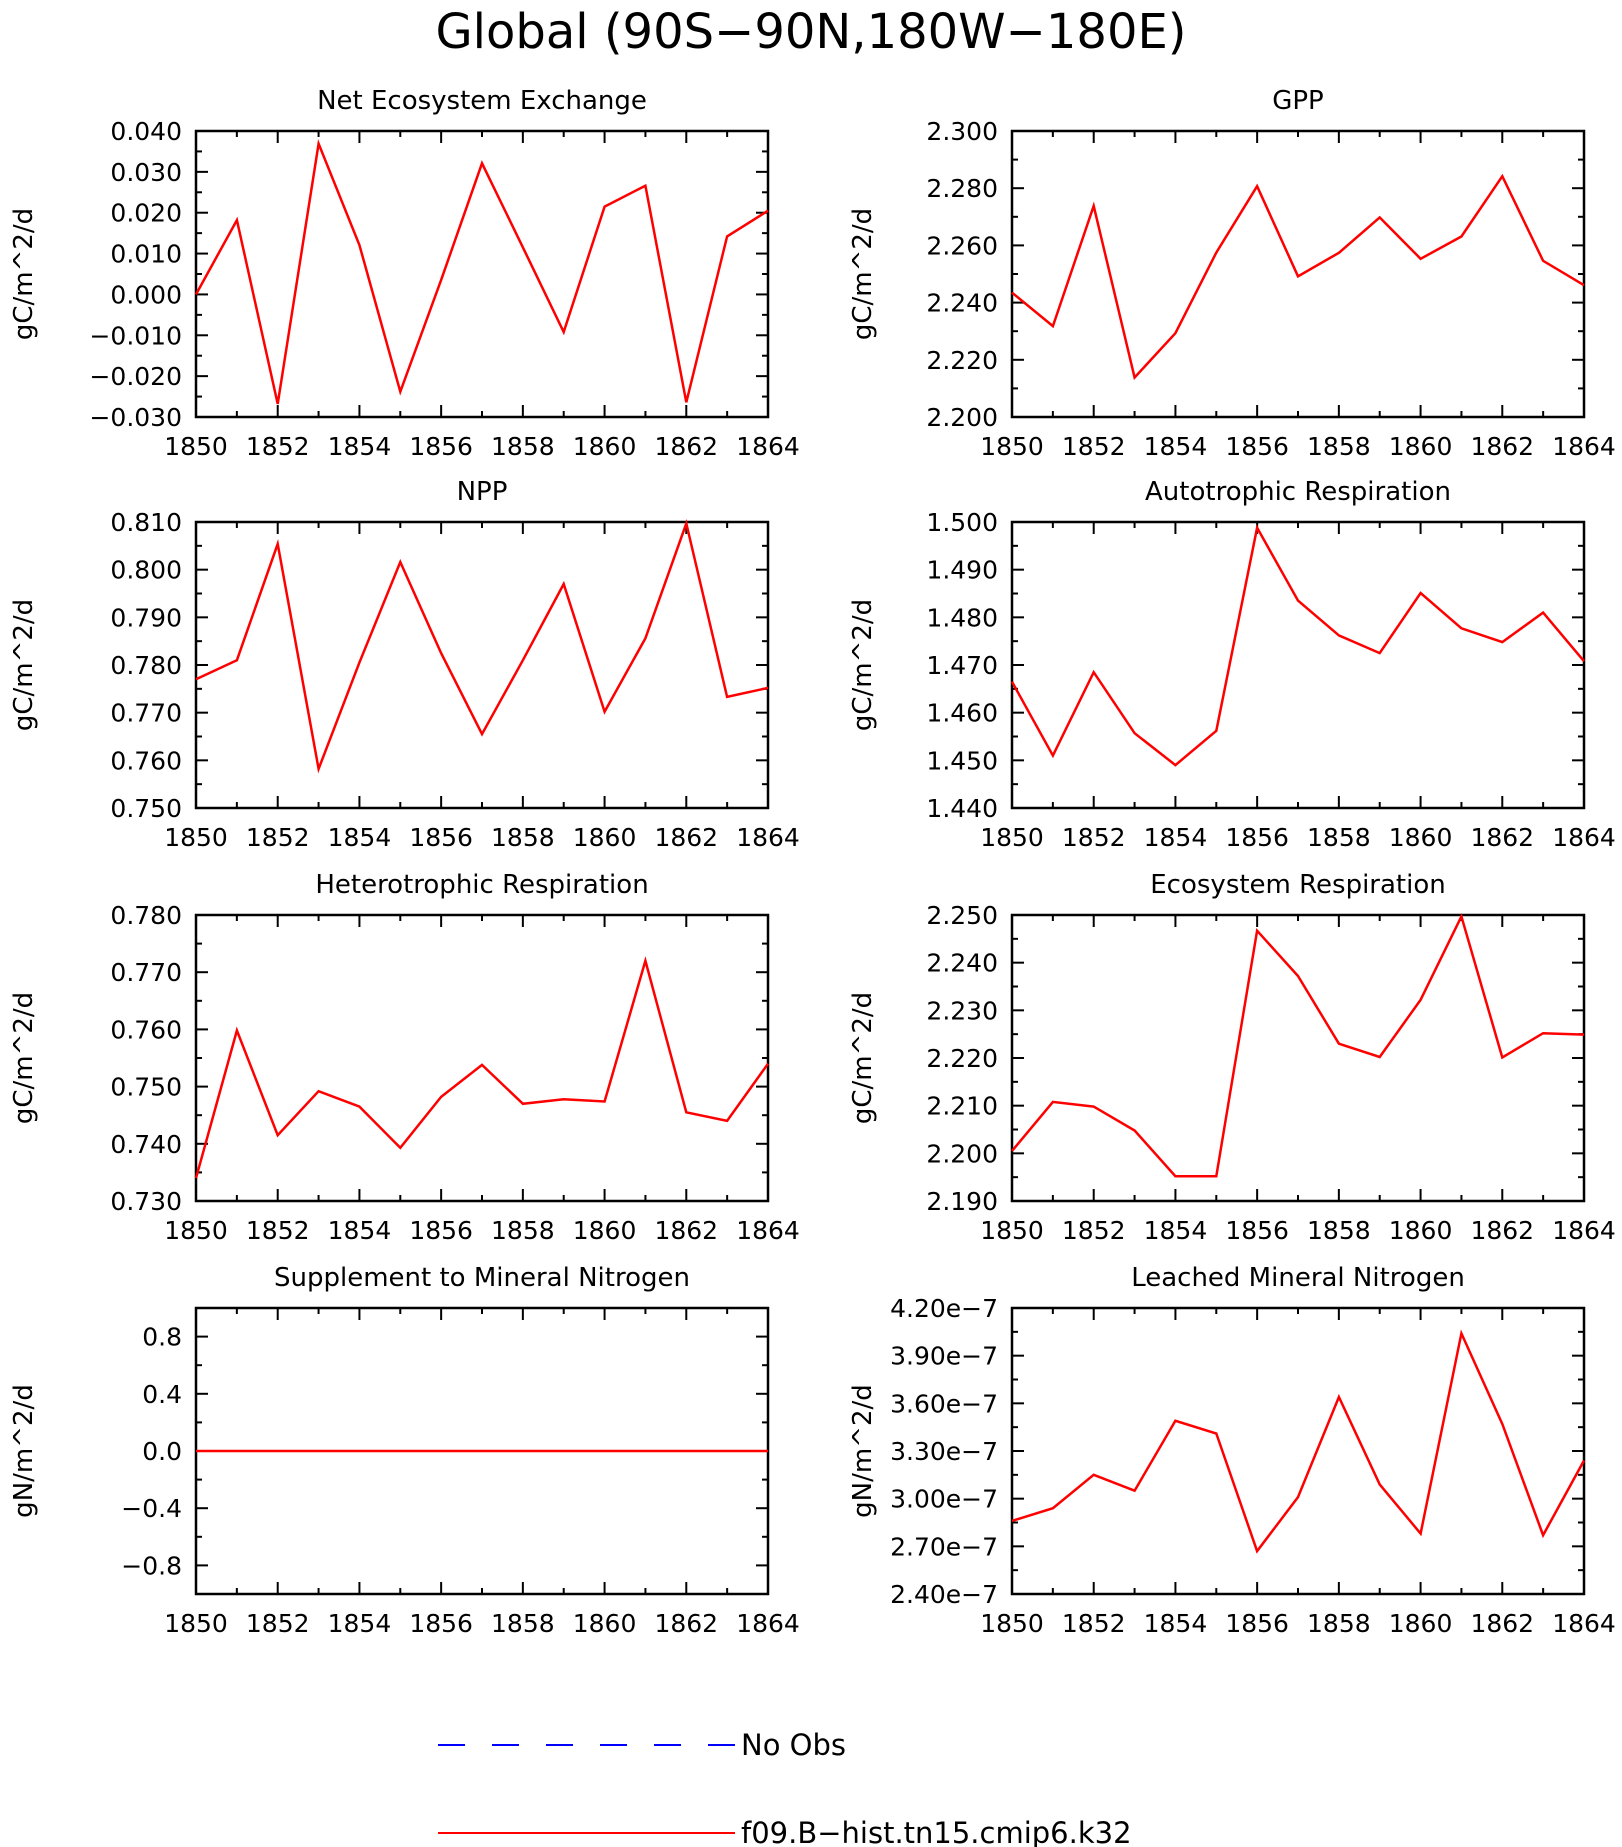 The width and height of the screenshot is (1622, 1847). I want to click on y-tick-label: 3.30e−7, so click(944, 1451).